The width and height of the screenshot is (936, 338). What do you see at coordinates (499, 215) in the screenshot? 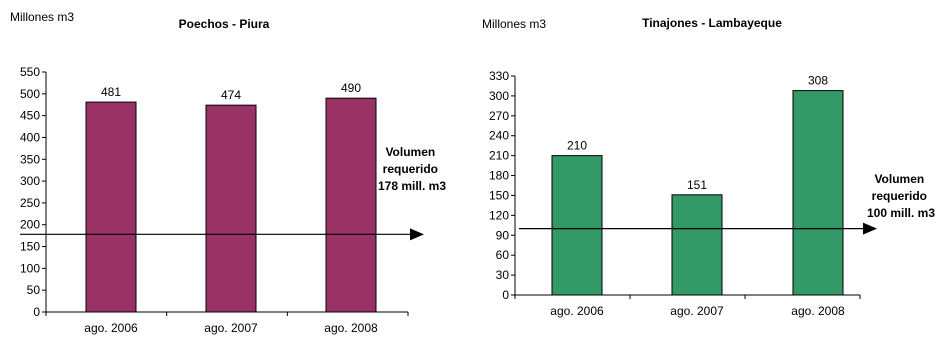
I see `y-tick-label: 120` at bounding box center [499, 215].